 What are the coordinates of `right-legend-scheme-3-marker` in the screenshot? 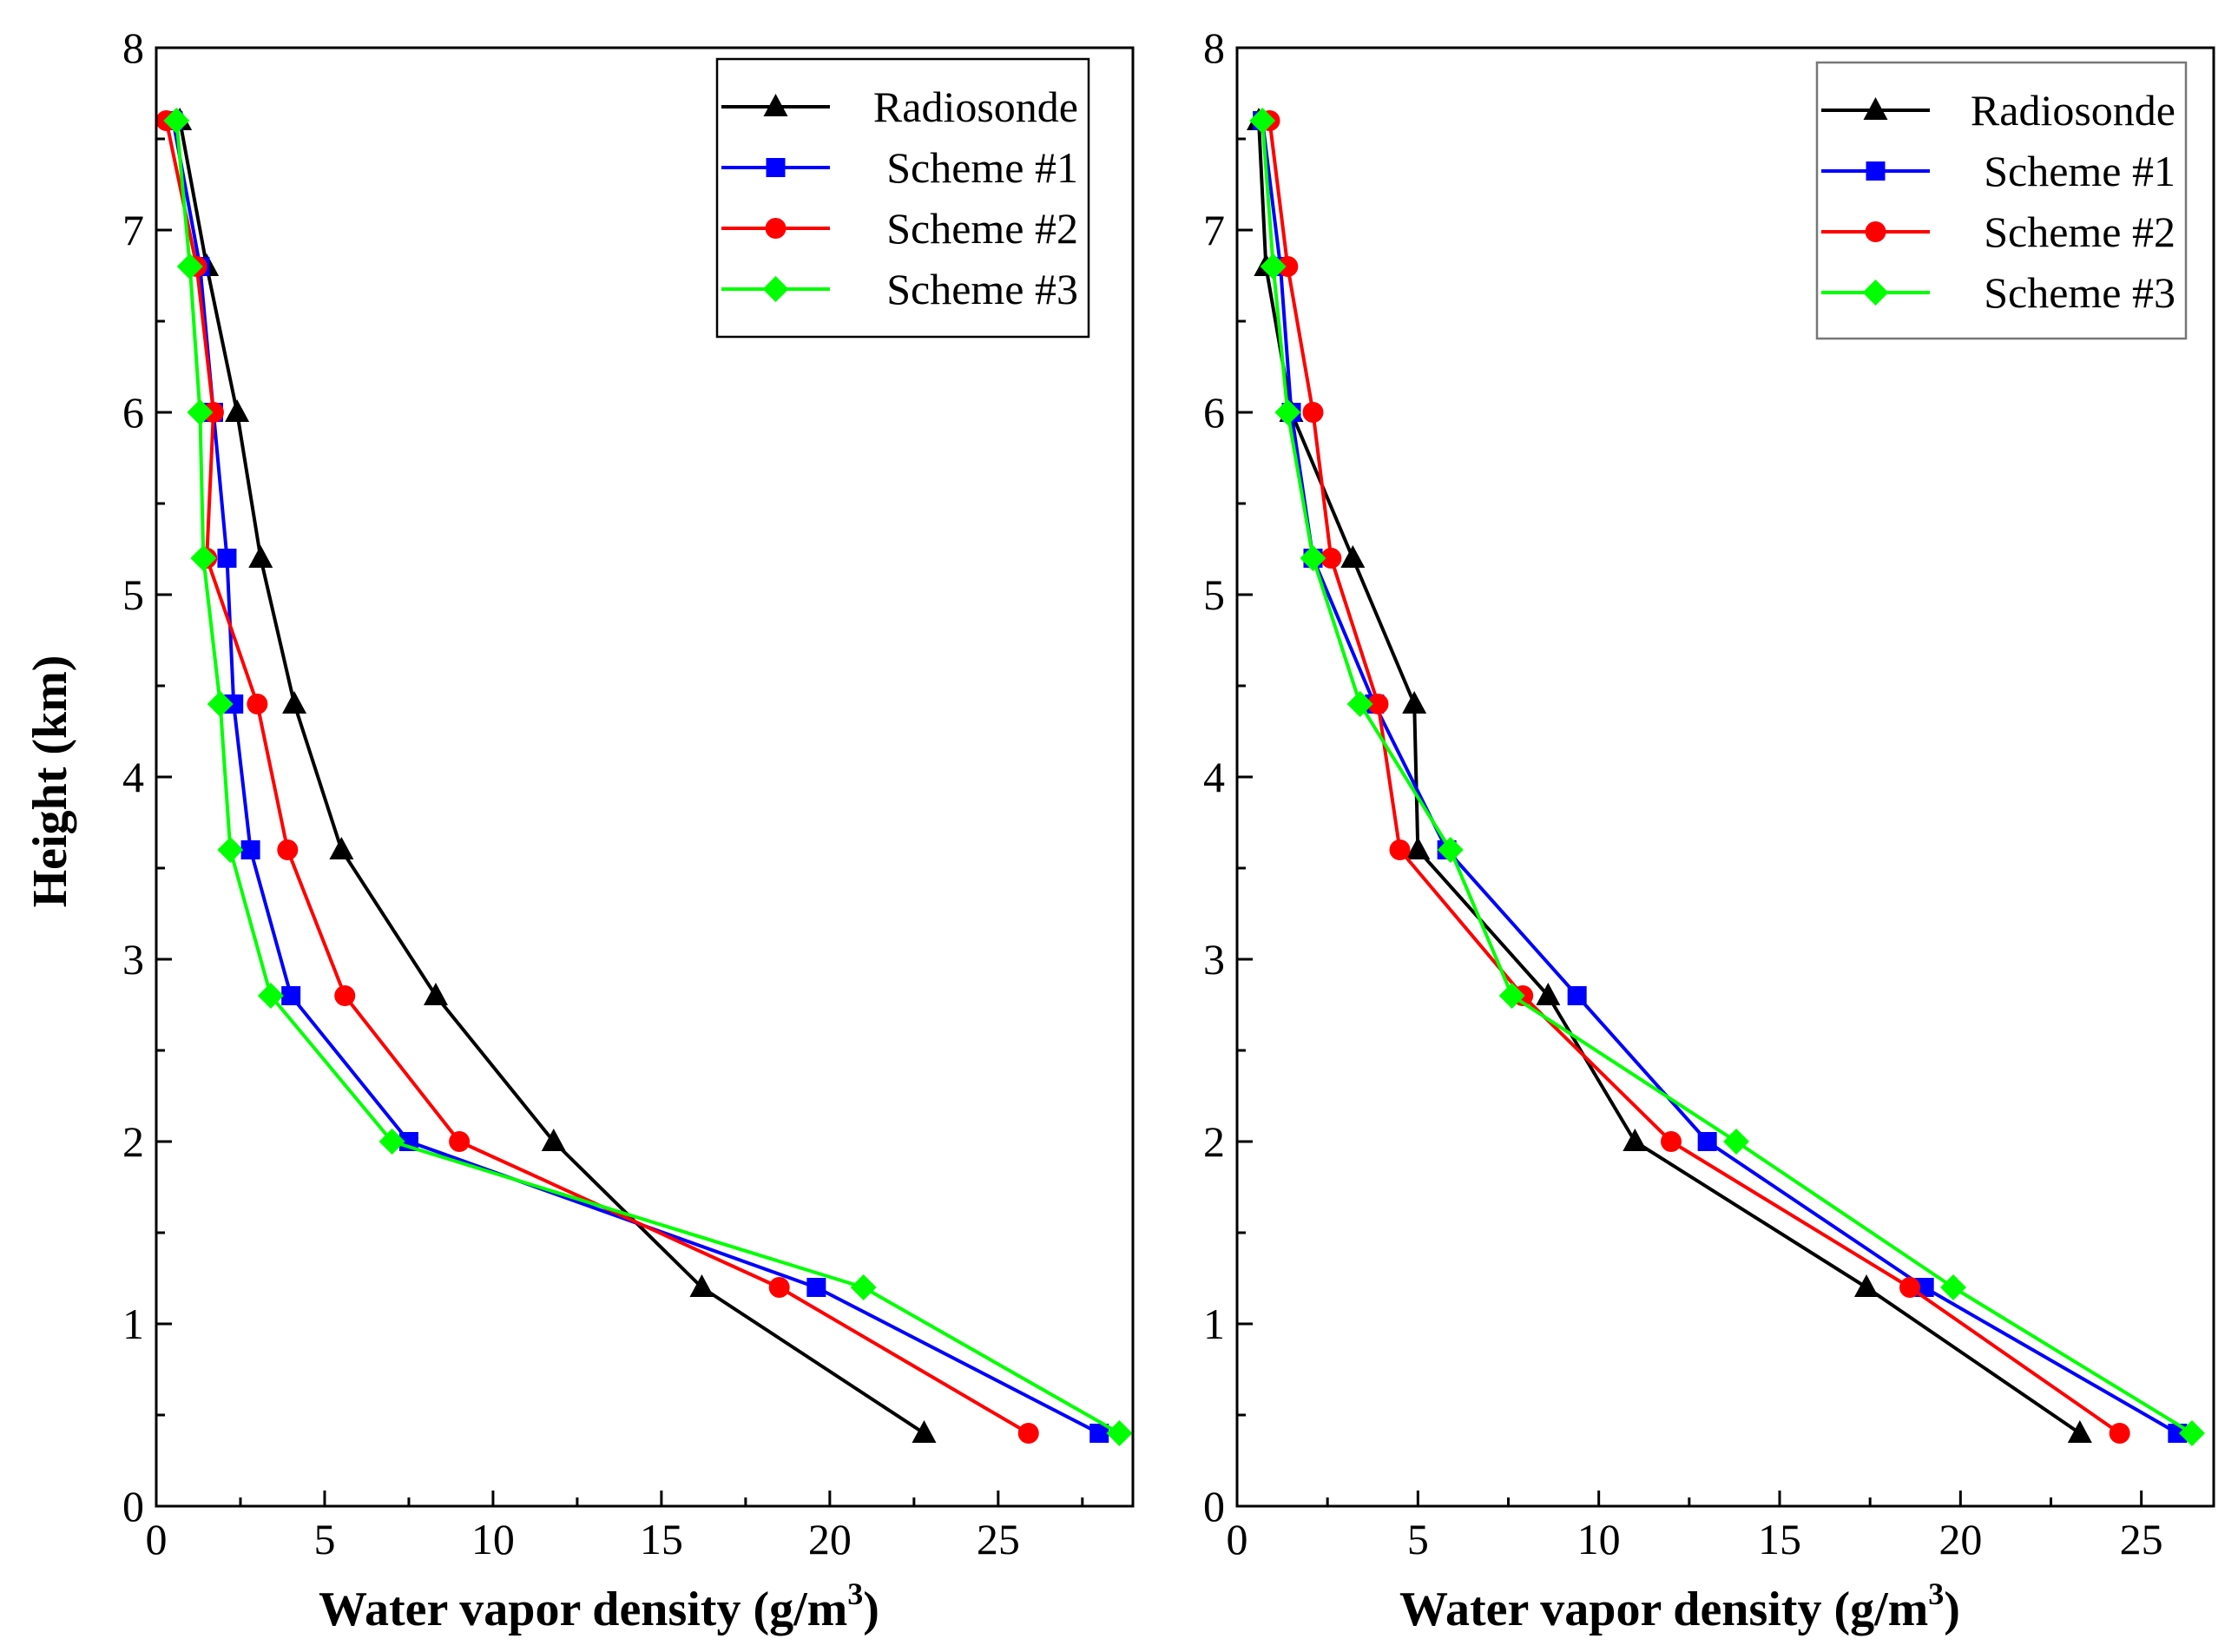 It's located at (1875, 293).